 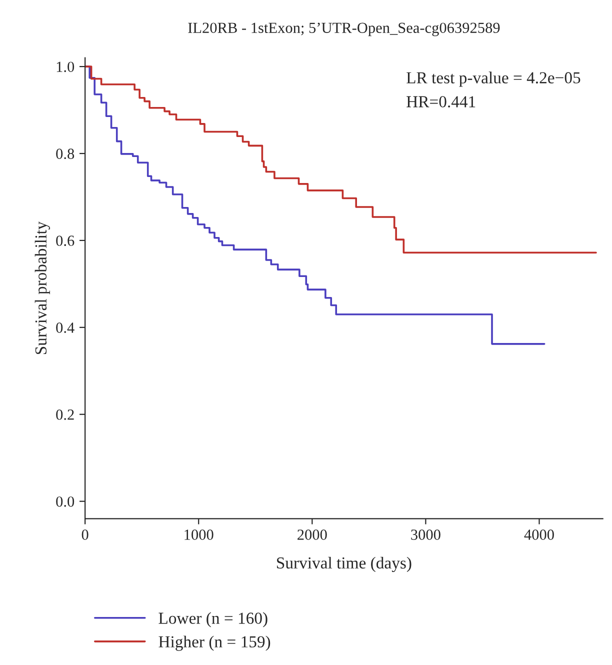 I want to click on y-axis-title: Survival probability, so click(x=42, y=287).